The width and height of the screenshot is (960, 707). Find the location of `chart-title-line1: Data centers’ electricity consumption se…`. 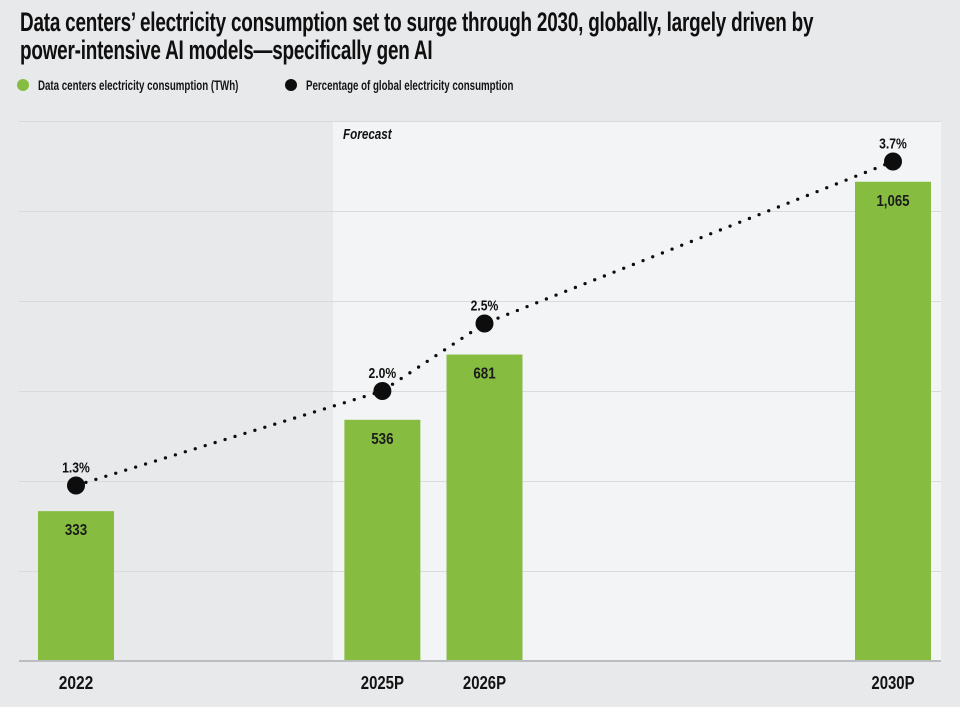

chart-title-line1: Data centers’ electricity consumption se… is located at coordinates (417, 22).